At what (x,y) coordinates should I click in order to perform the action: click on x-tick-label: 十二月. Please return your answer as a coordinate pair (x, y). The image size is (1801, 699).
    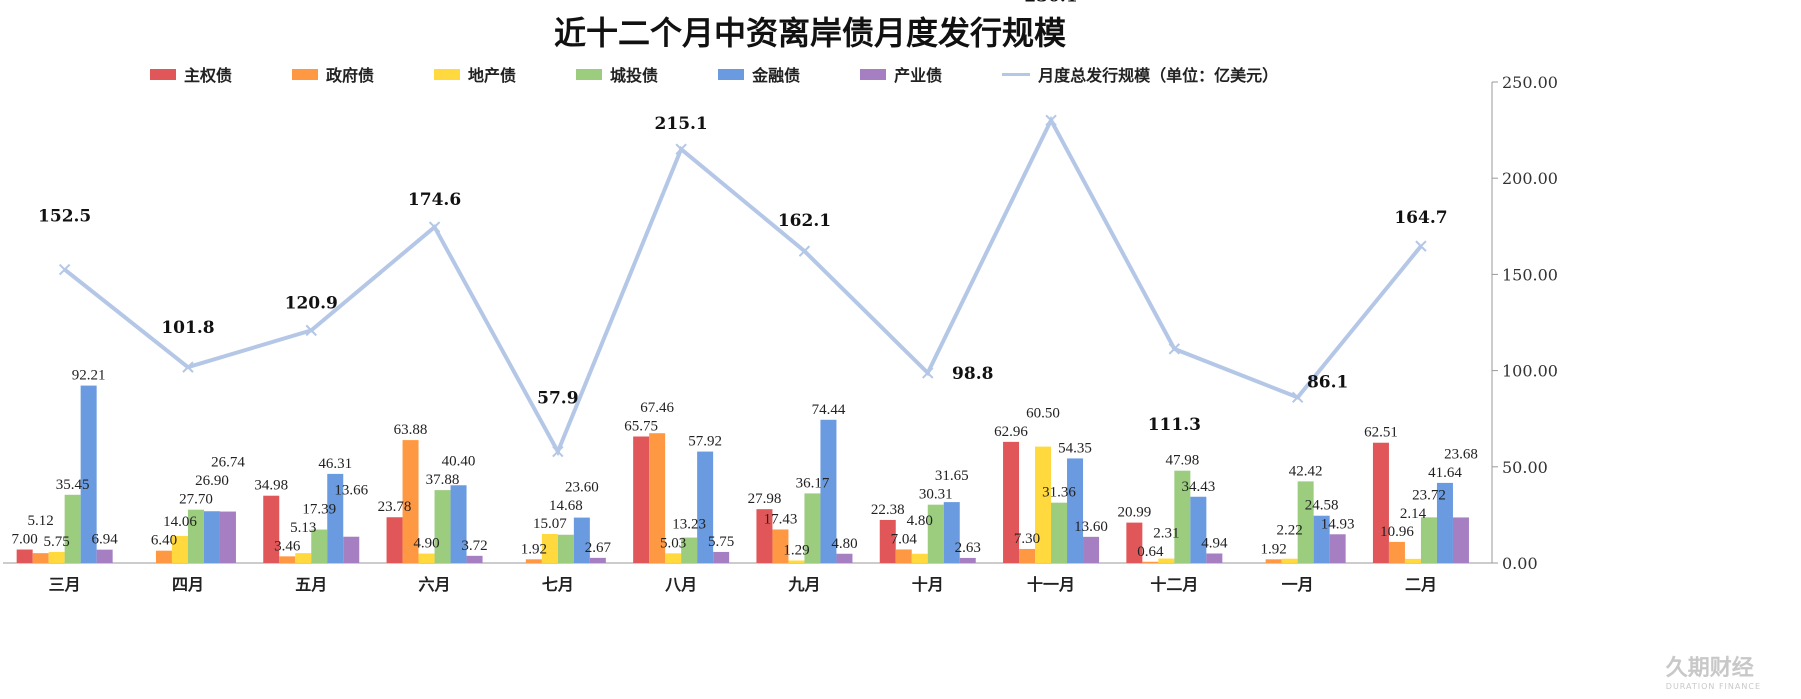
    Looking at the image, I should click on (1174, 584).